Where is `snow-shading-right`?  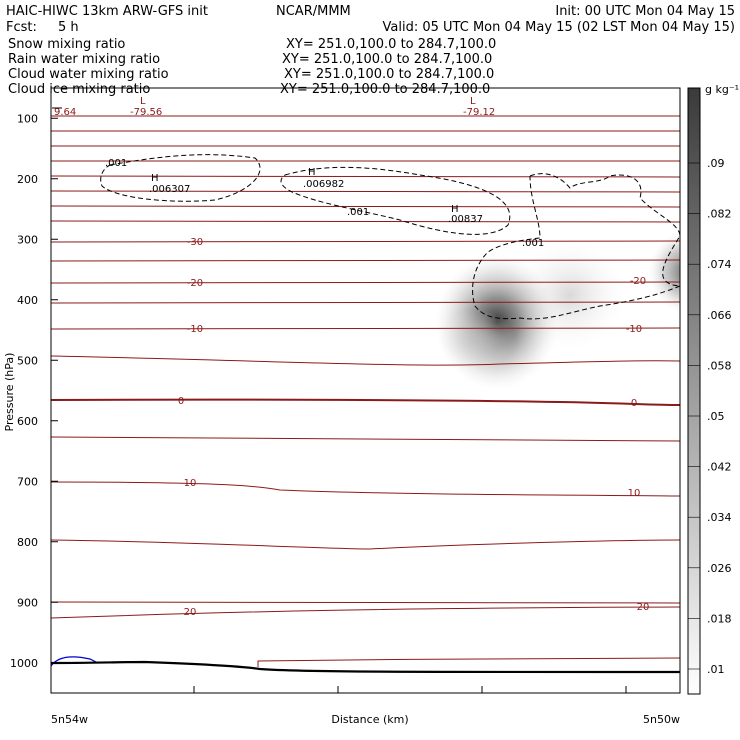 snow-shading-right is located at coordinates (664, 272).